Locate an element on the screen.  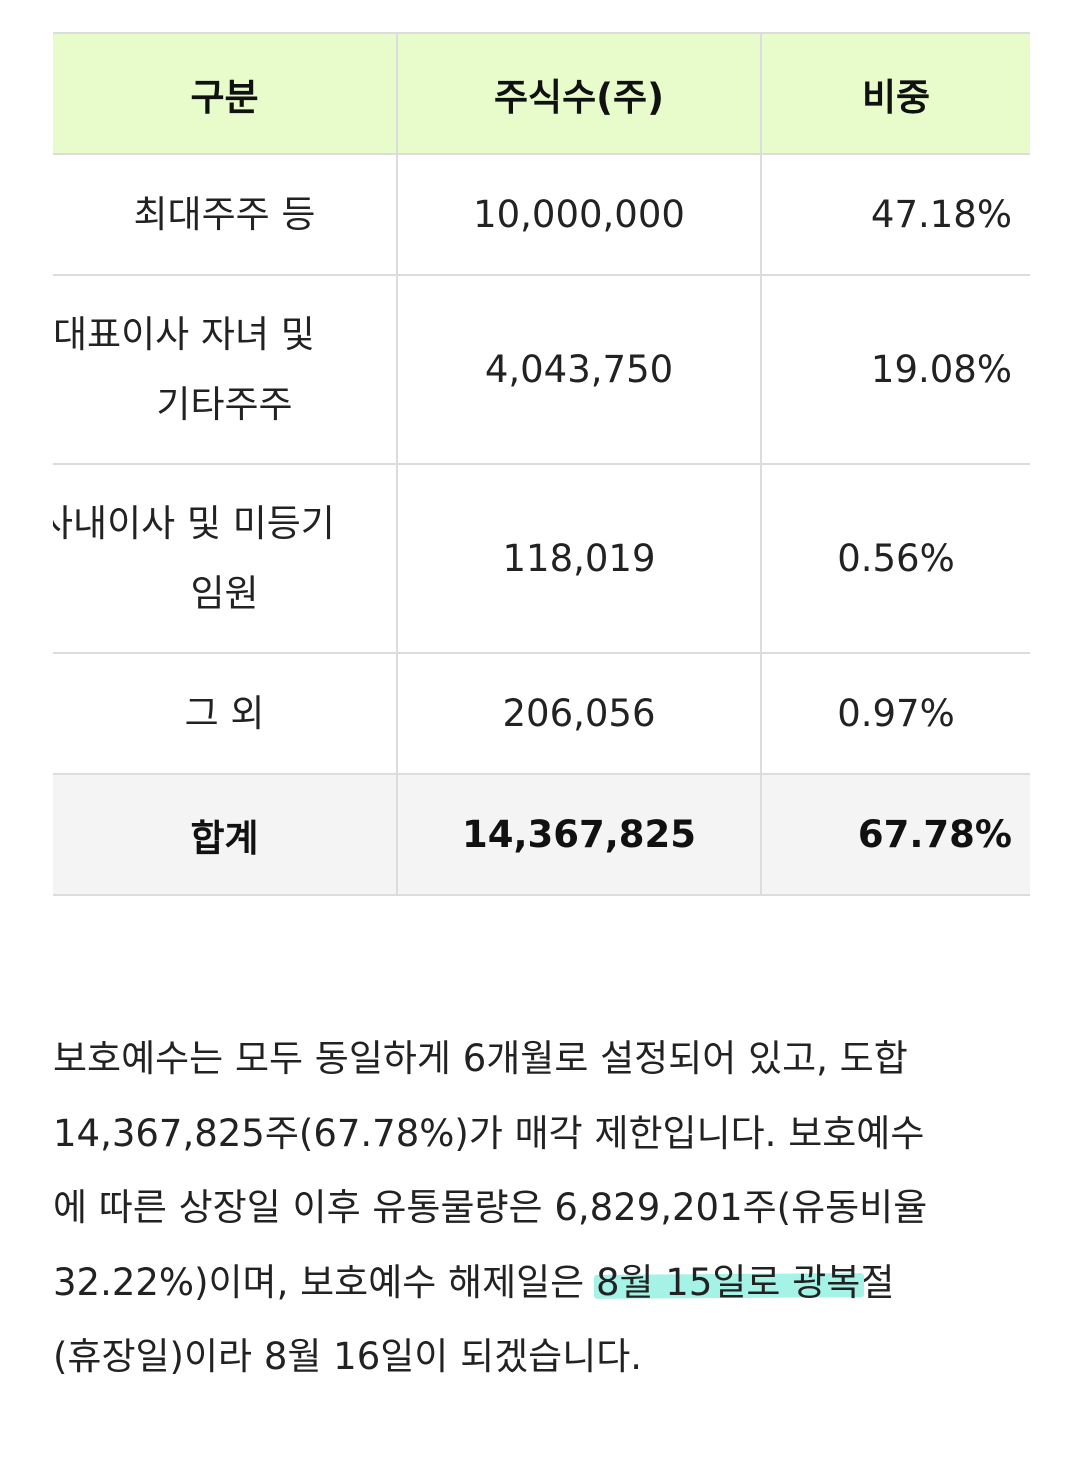
table-row: 최대주주 등 10,000,000 47.18% is located at coordinates (541, 214).